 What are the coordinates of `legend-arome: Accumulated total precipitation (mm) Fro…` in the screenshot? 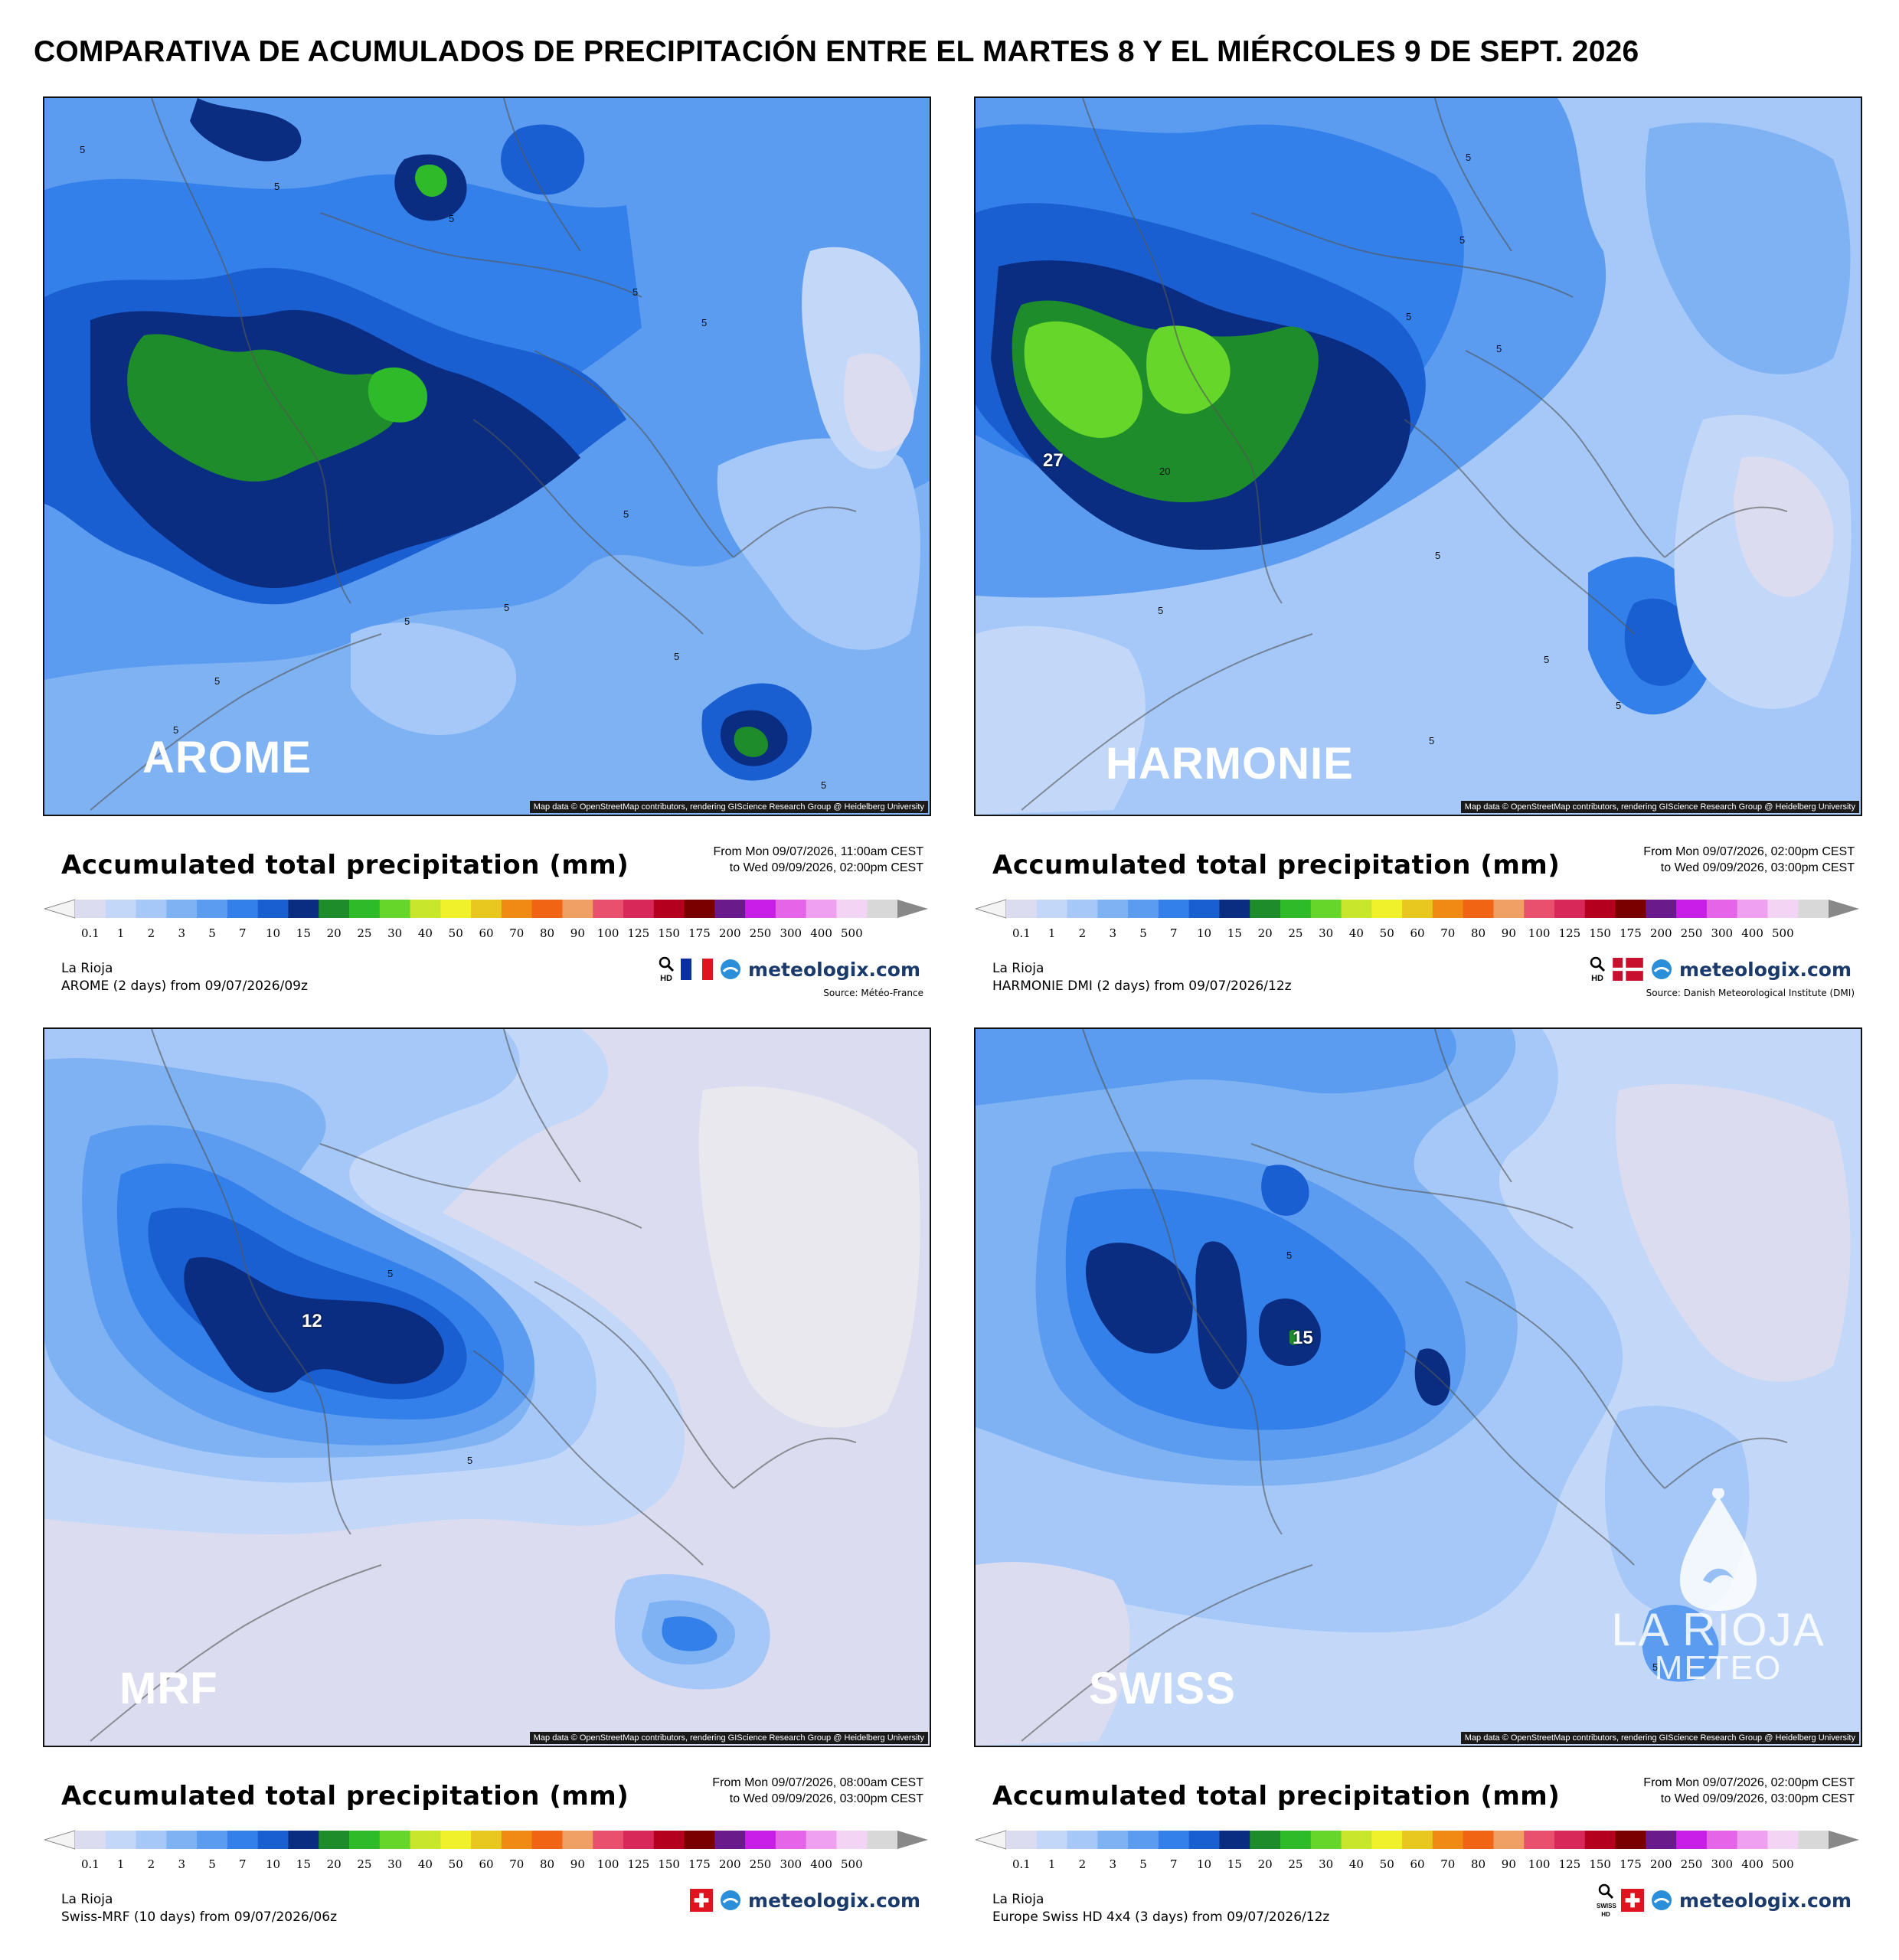 It's located at (487, 910).